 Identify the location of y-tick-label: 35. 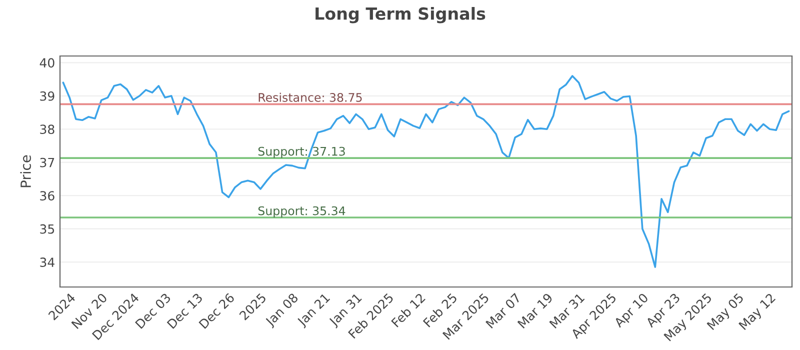
(47, 229).